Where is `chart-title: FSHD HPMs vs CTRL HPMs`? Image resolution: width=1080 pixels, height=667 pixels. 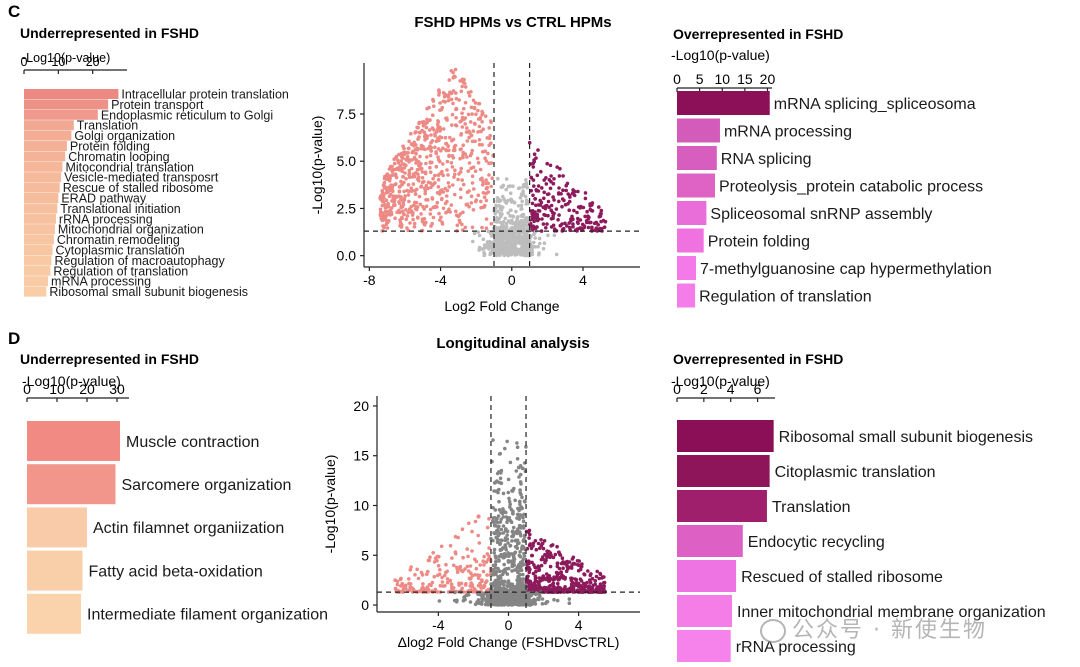 chart-title: FSHD HPMs vs CTRL HPMs is located at coordinates (512, 22).